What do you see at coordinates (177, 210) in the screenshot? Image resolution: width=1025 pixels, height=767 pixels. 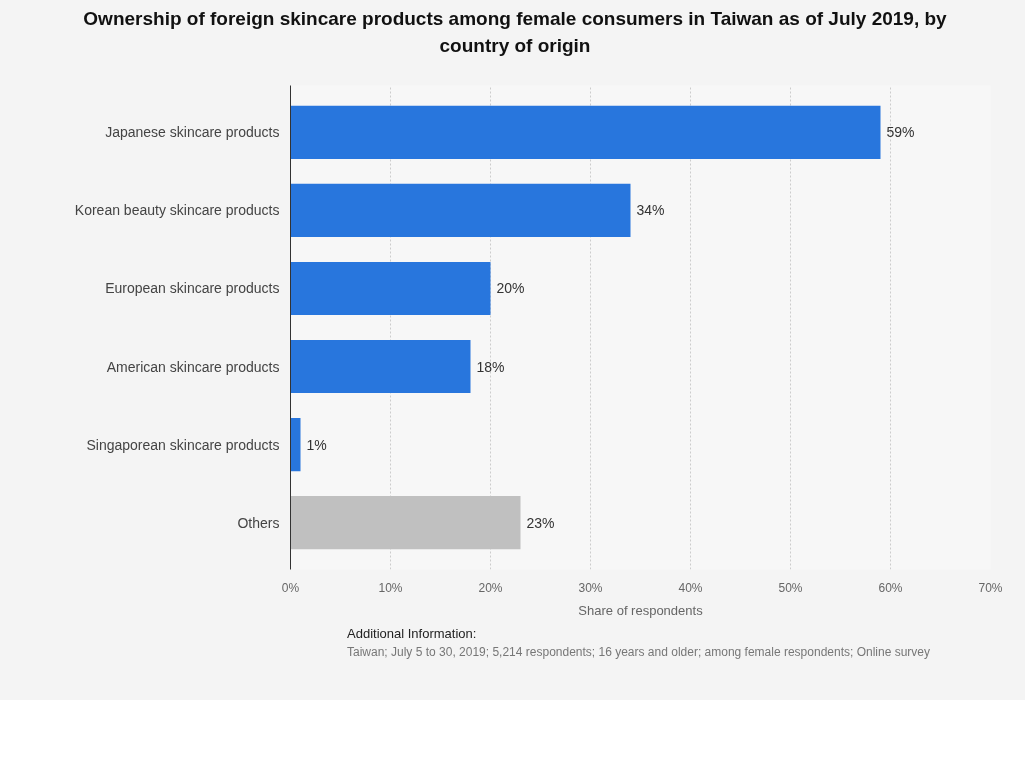 I see `y-tick-label: Korean beauty skincare products` at bounding box center [177, 210].